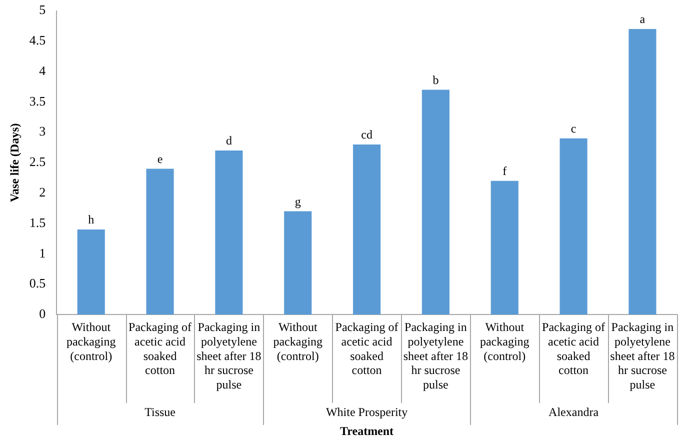 The width and height of the screenshot is (681, 441). I want to click on data-label: cd, so click(366, 135).